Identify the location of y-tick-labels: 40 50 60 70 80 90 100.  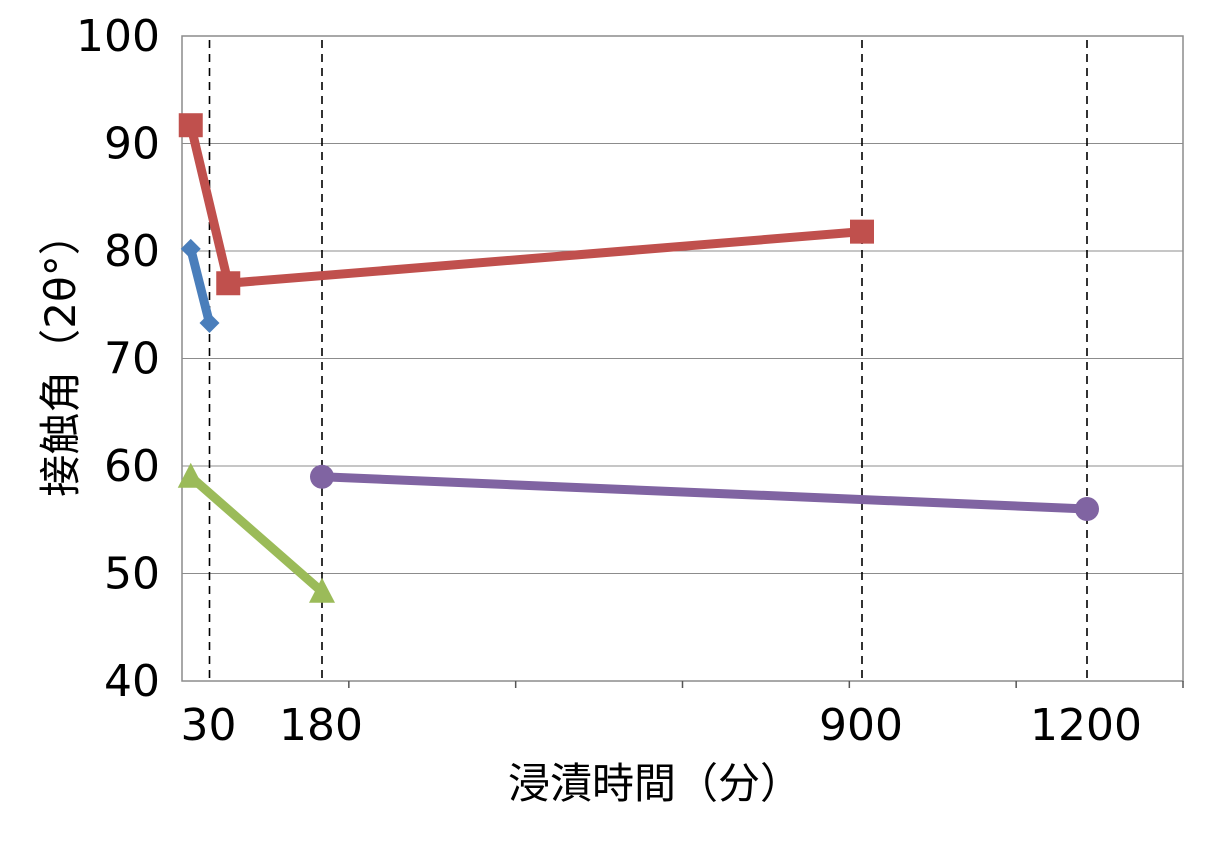
(118, 359).